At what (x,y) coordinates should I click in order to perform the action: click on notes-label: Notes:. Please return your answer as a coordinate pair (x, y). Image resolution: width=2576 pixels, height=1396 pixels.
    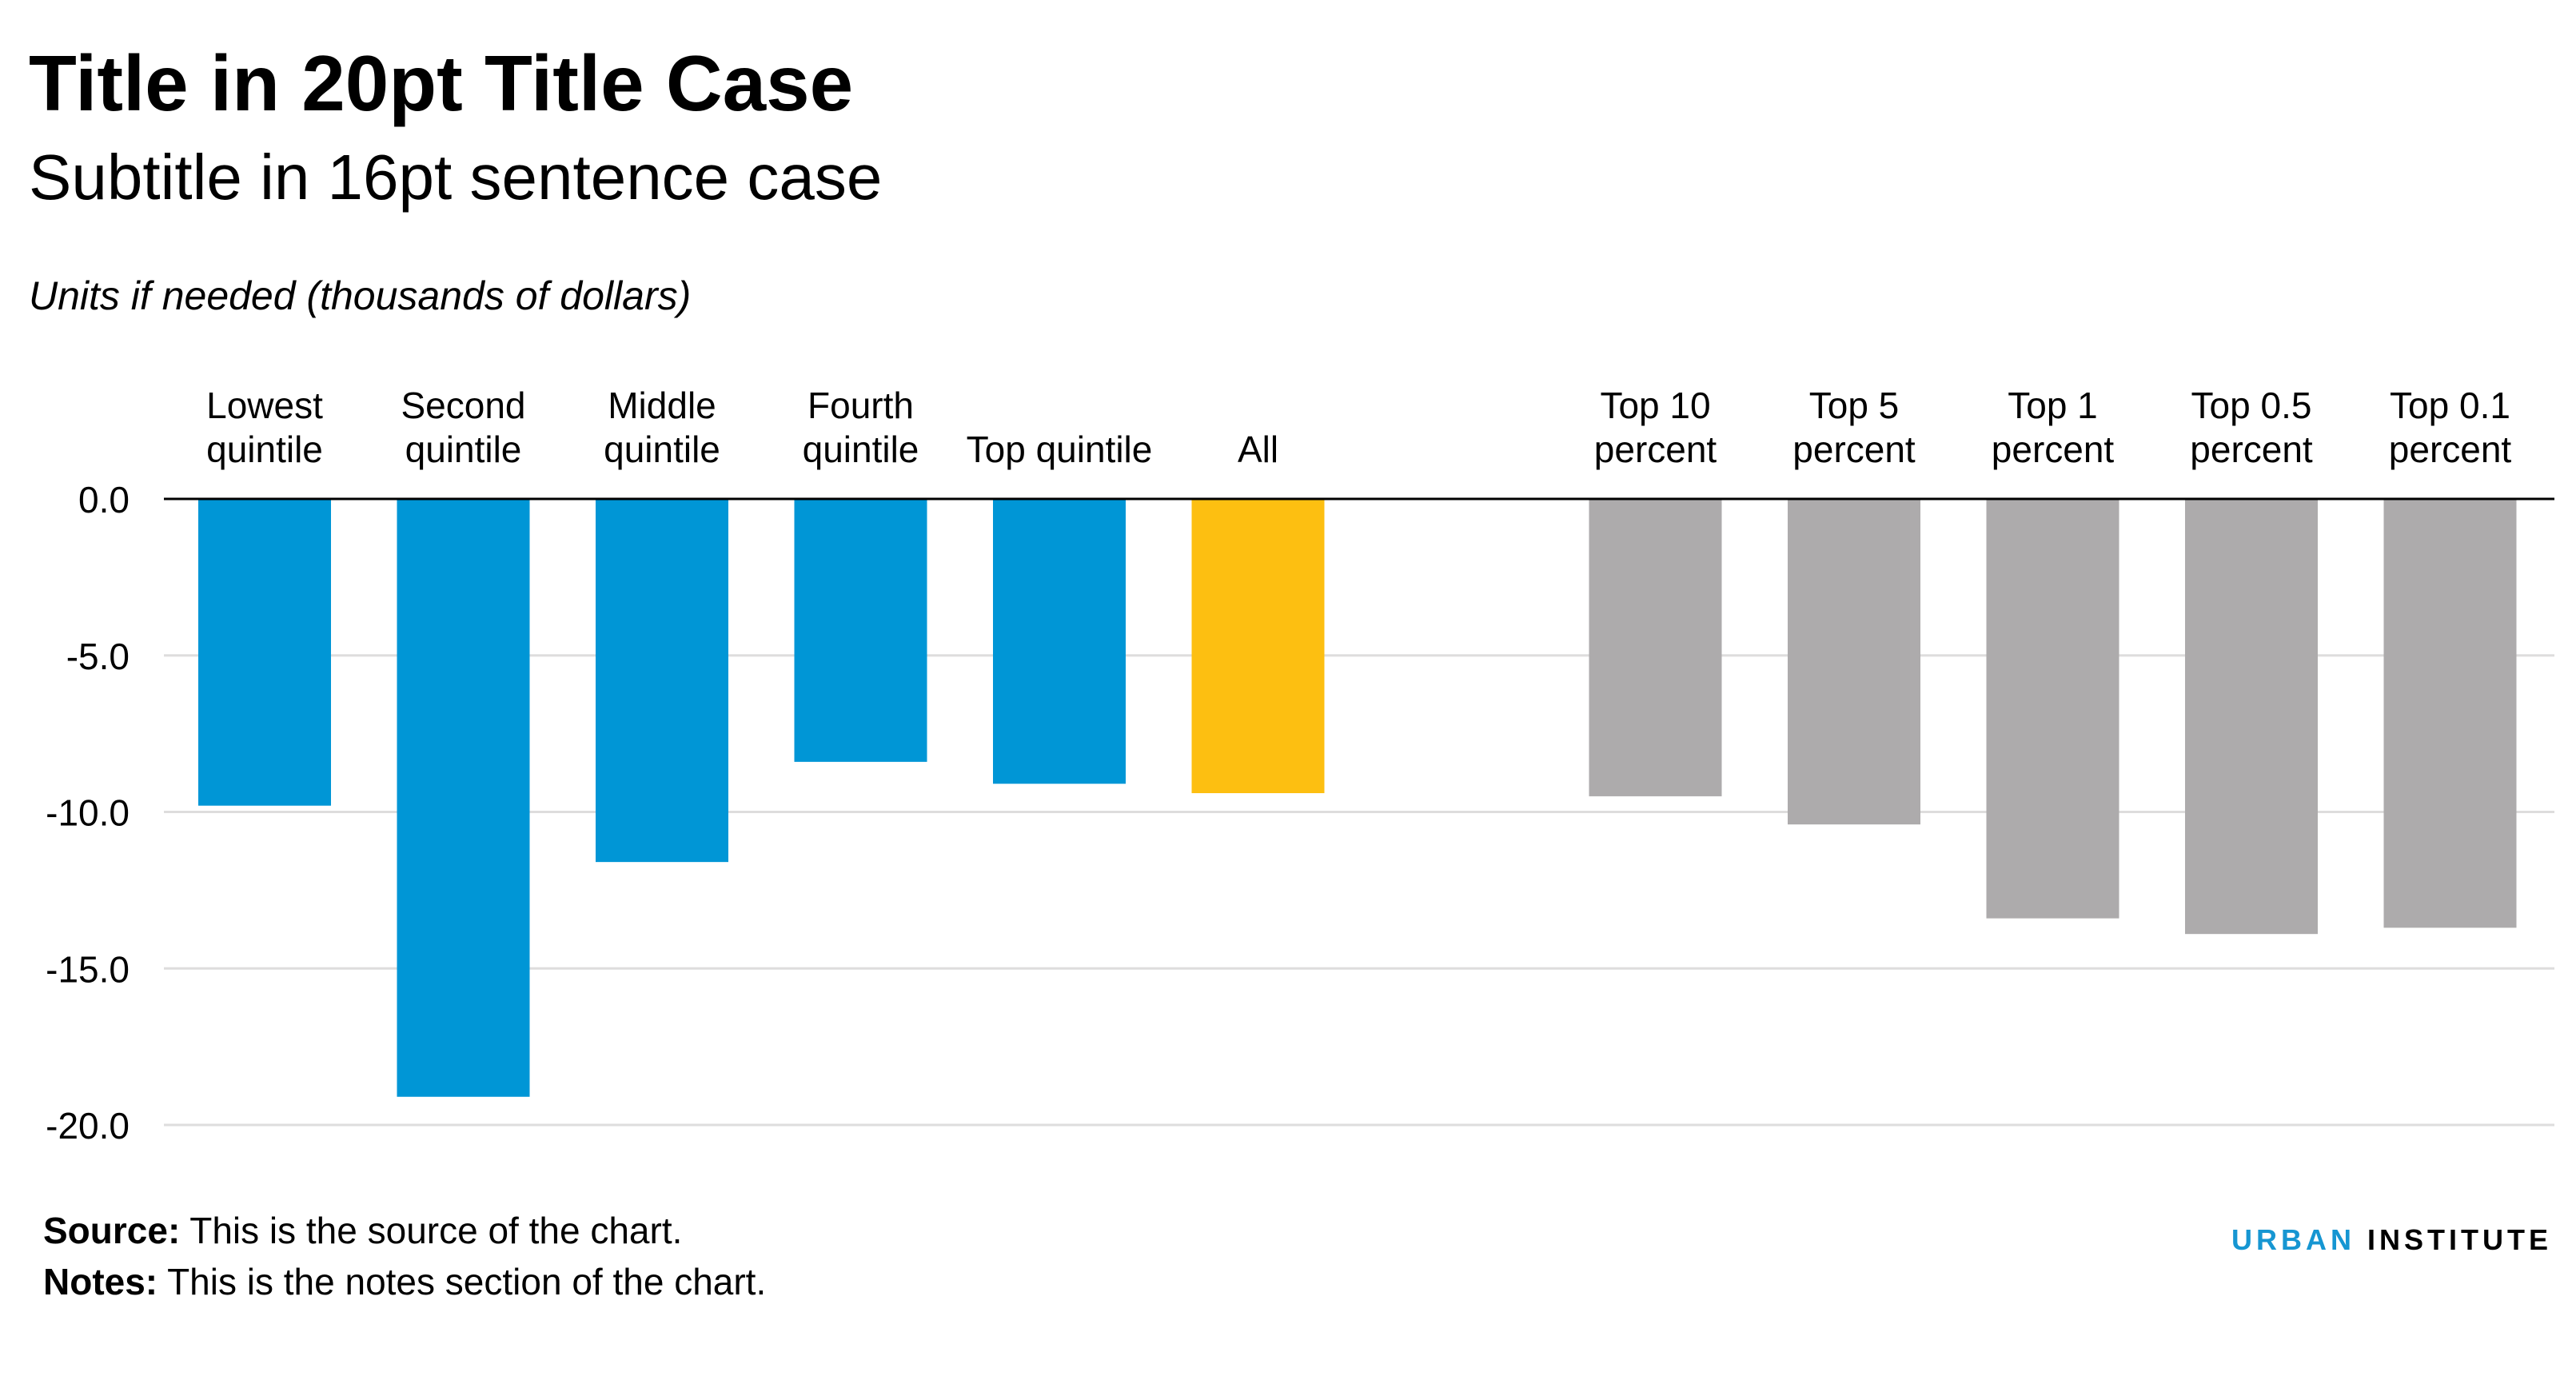
    Looking at the image, I should click on (100, 1282).